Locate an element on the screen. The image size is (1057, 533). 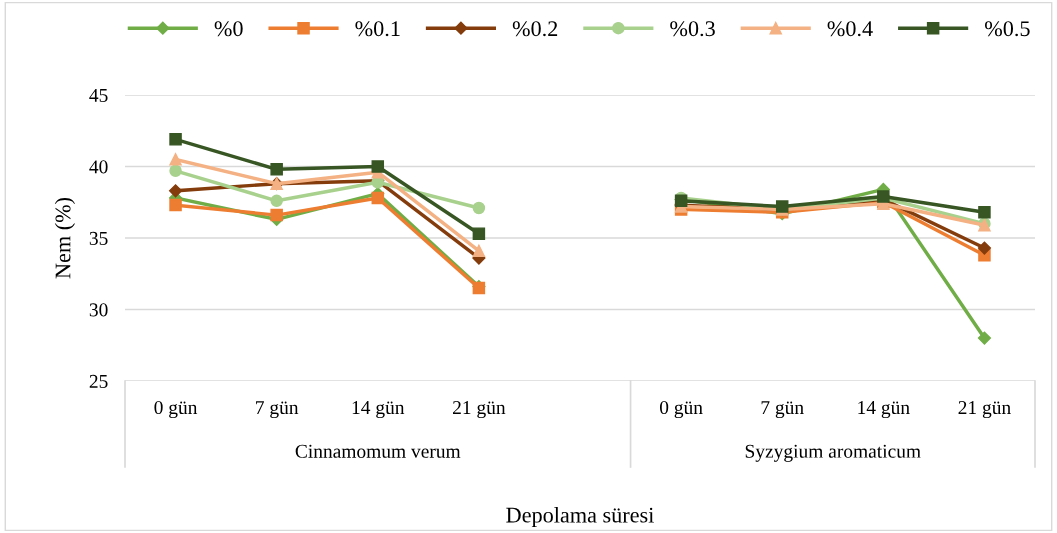
legend-label: %0.2 is located at coordinates (535, 29).